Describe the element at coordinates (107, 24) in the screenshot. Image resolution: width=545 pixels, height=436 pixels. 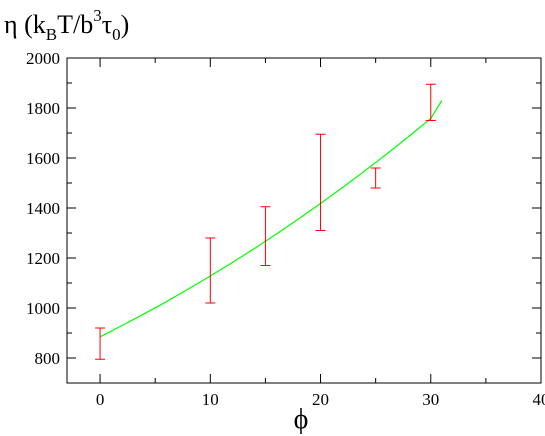
I see `y-axis-label-tau: τ` at that location.